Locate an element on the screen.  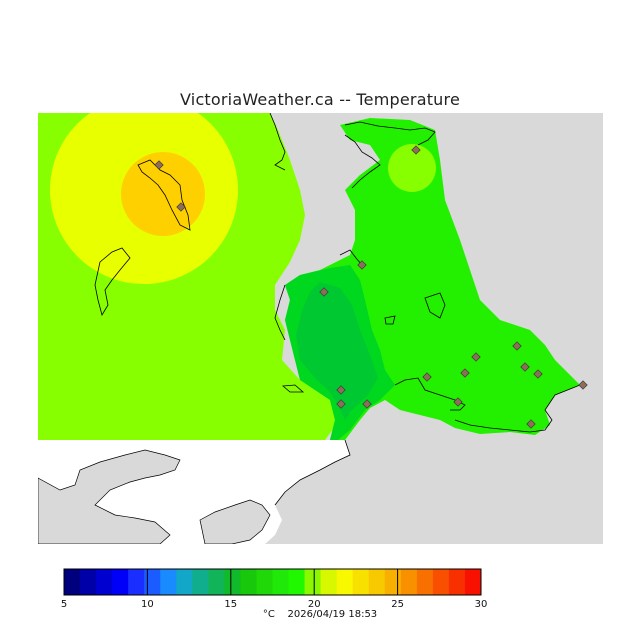
coast-south-shape is located at coordinates (109, 496).